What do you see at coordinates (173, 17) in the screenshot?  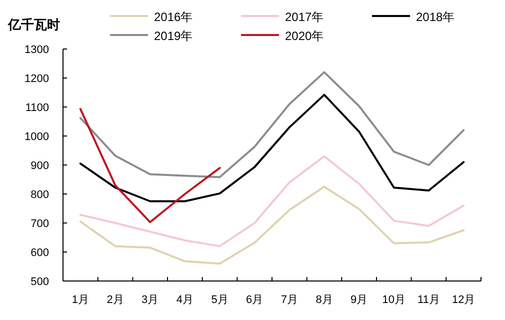 I see `legend-label: 2016年` at bounding box center [173, 17].